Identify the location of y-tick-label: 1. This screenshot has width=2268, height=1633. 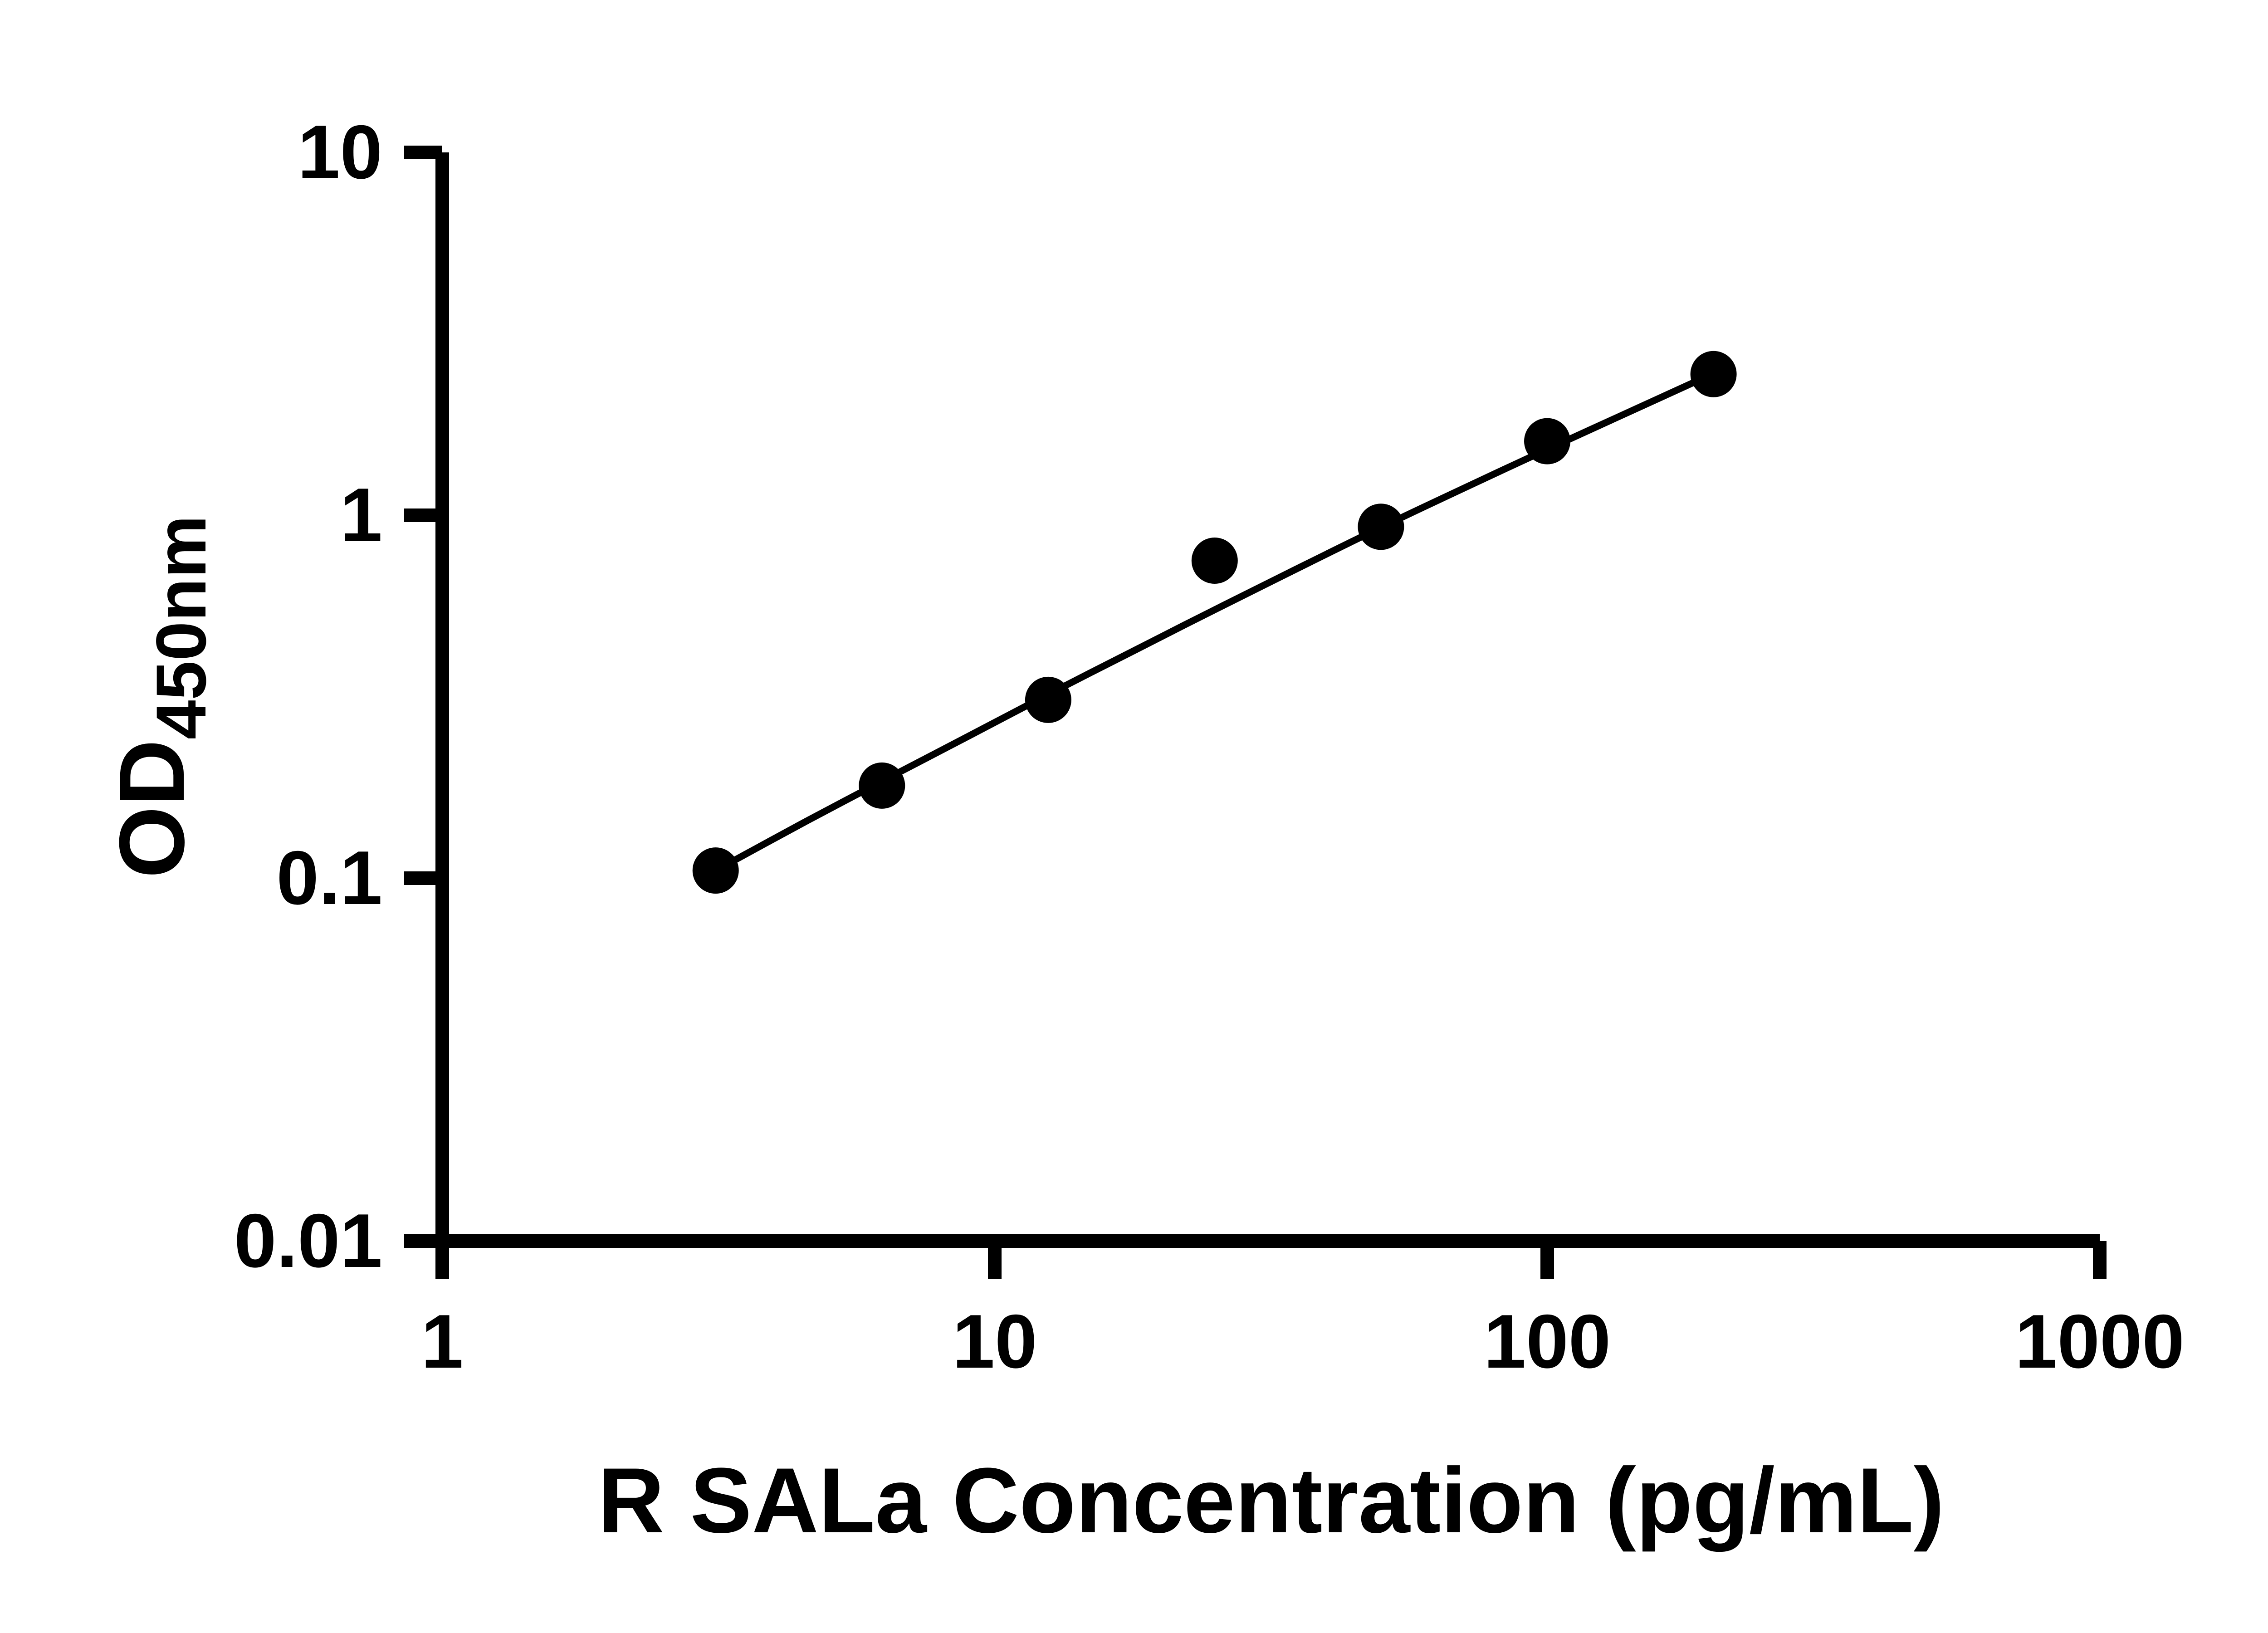
(361, 514).